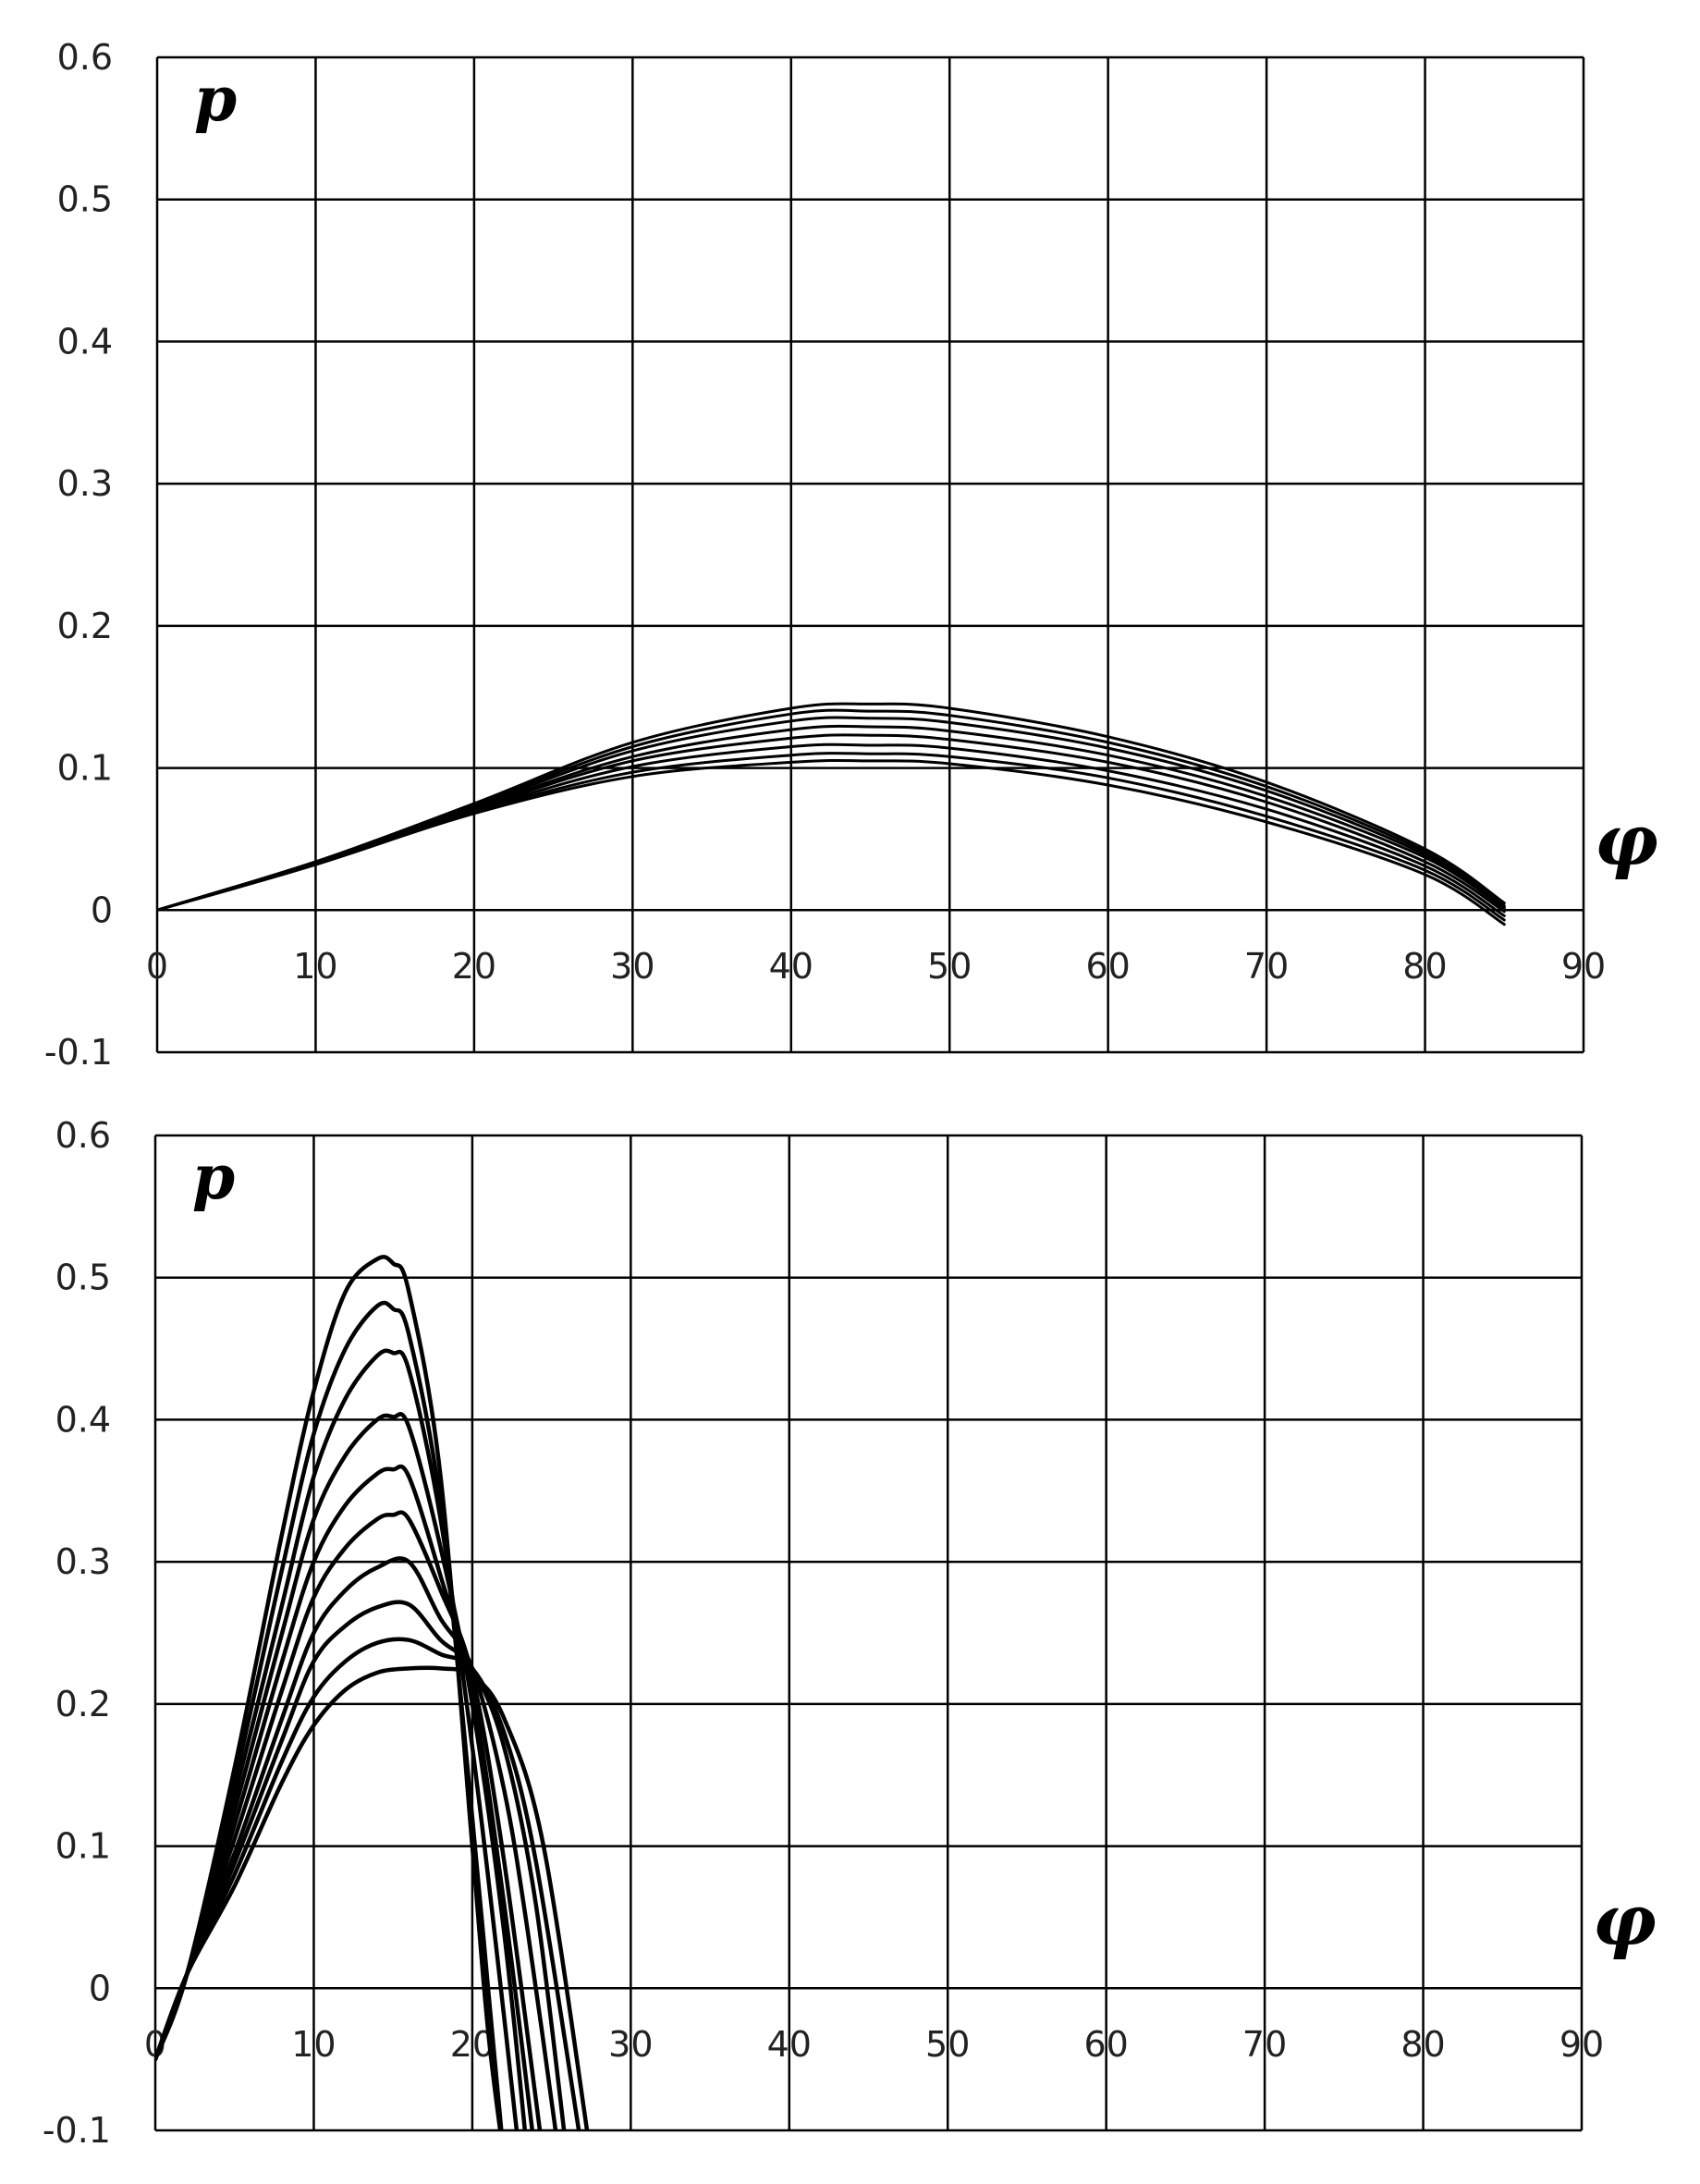  Describe the element at coordinates (157, 966) in the screenshot. I see `panel-1-x-tick-label: 0` at that location.